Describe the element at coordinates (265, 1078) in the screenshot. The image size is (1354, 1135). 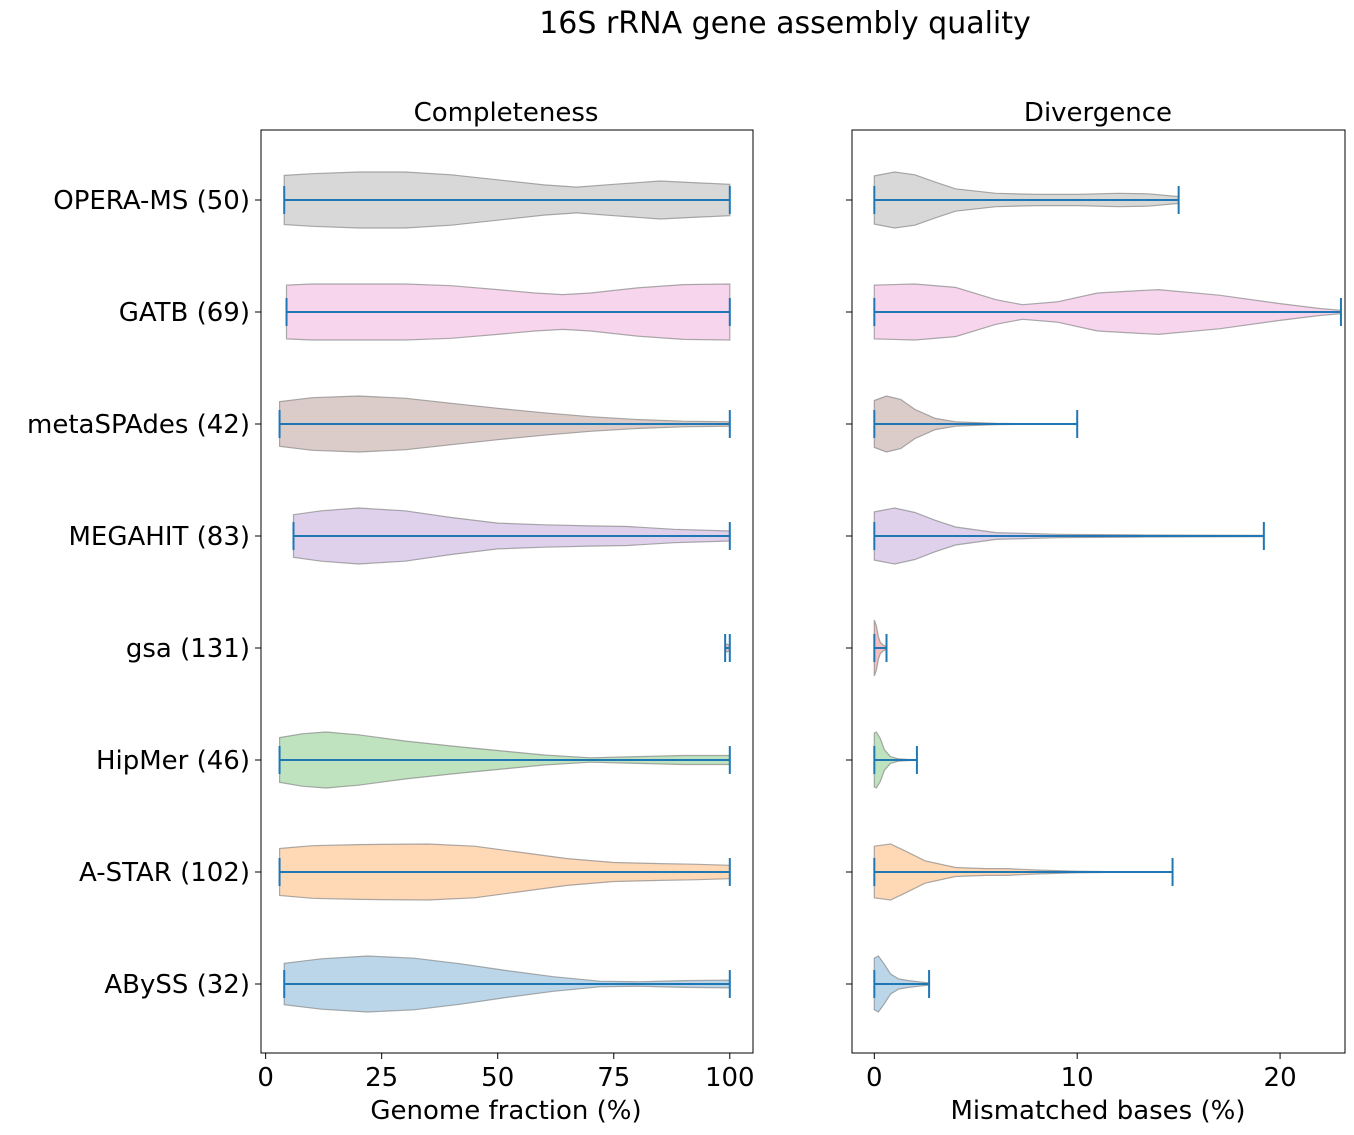
I see `completeness-x-tick-label-0: 0` at that location.